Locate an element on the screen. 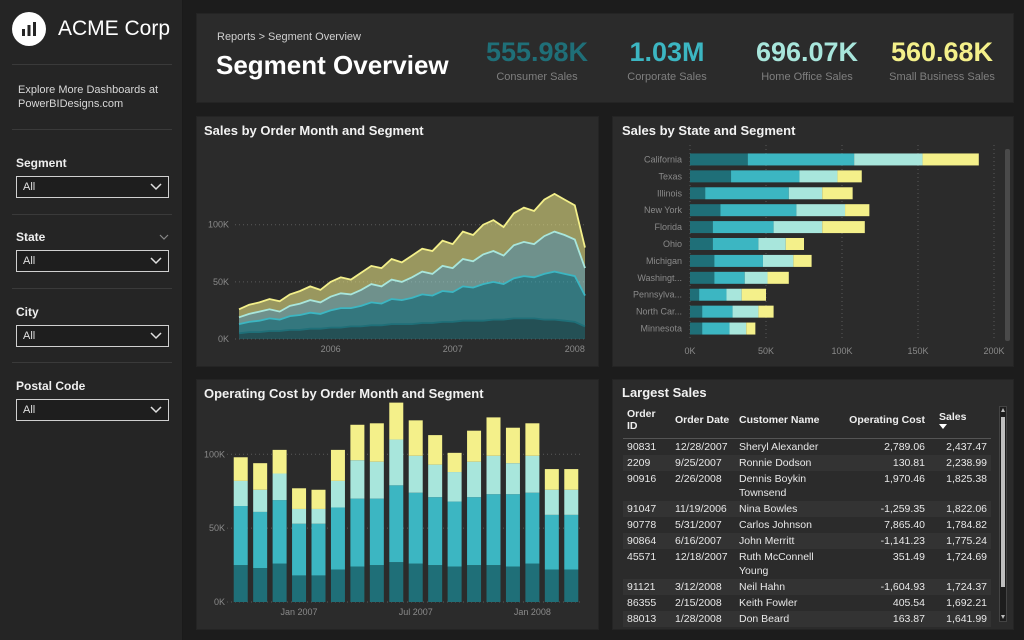 This screenshot has width=1024, height=640. table-scrollbar is located at coordinates (1003, 514).